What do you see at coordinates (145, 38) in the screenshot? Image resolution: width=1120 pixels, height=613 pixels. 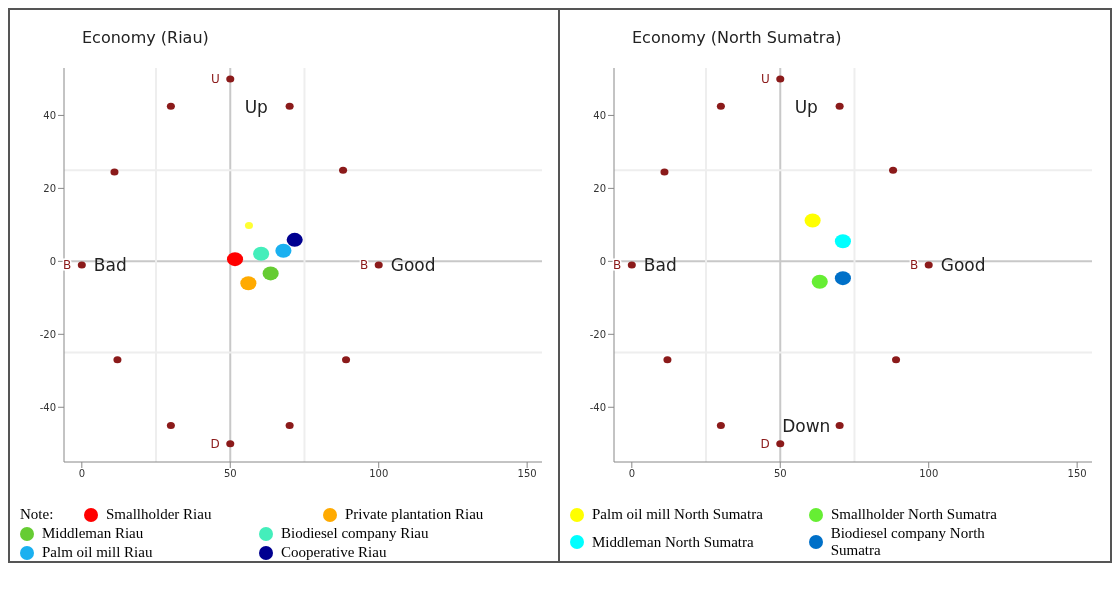 I see `chart-title: Economy (Riau)` at bounding box center [145, 38].